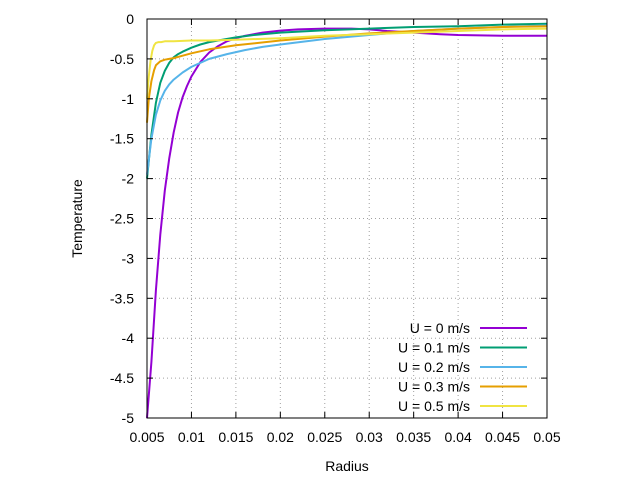  I want to click on y-tick-label: -4, so click(128, 338).